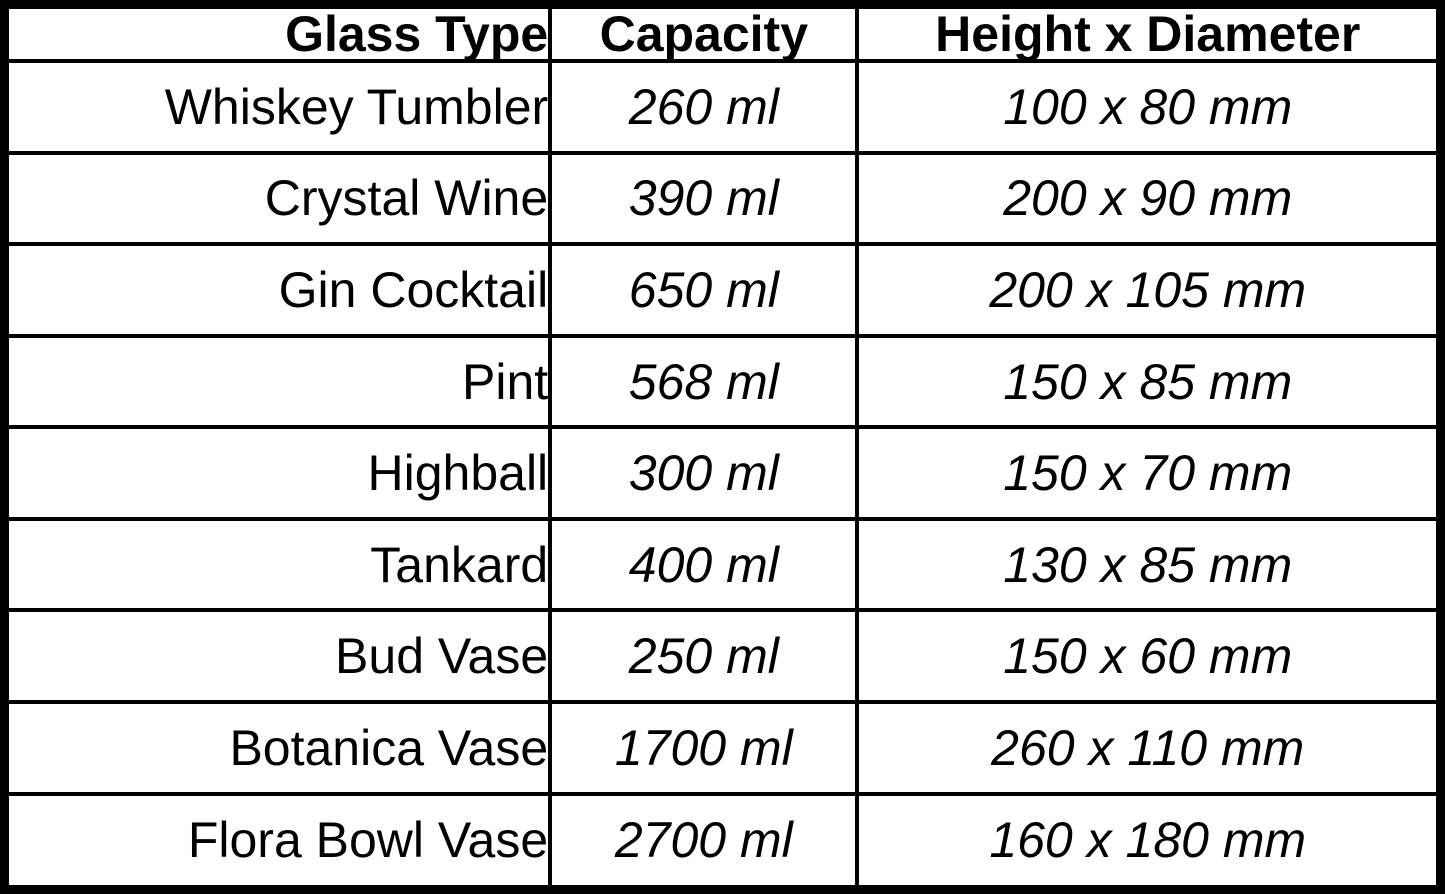 This screenshot has height=894, width=1445. I want to click on glass-type-cell: Bud Vase, so click(277, 656).